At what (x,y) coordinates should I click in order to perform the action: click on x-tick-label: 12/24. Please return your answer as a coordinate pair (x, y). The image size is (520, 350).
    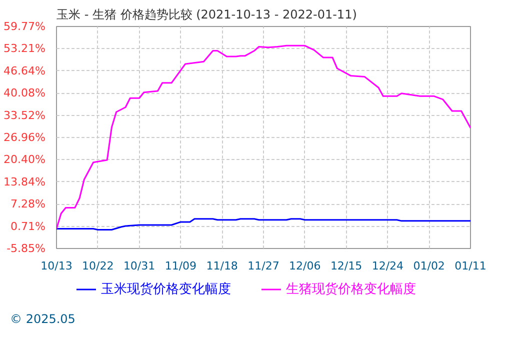
    Looking at the image, I should click on (388, 266).